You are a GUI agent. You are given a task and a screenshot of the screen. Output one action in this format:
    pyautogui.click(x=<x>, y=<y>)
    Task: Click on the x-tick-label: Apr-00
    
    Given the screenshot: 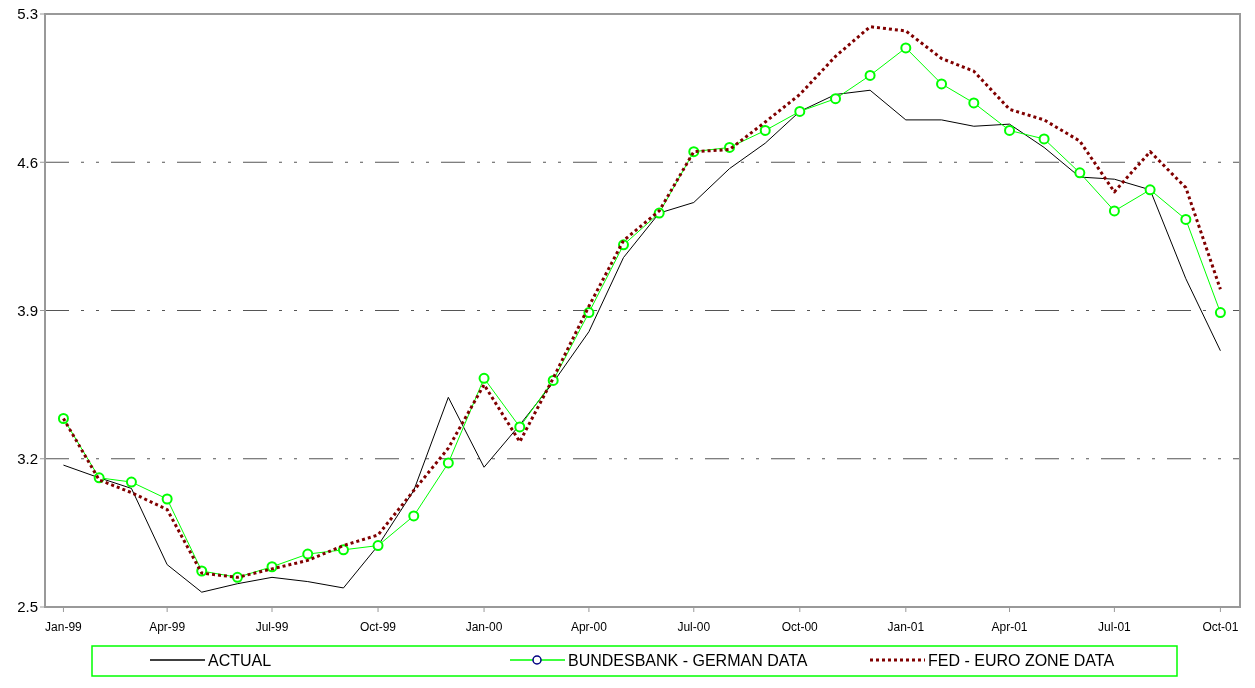 What is the action you would take?
    pyautogui.click(x=589, y=627)
    